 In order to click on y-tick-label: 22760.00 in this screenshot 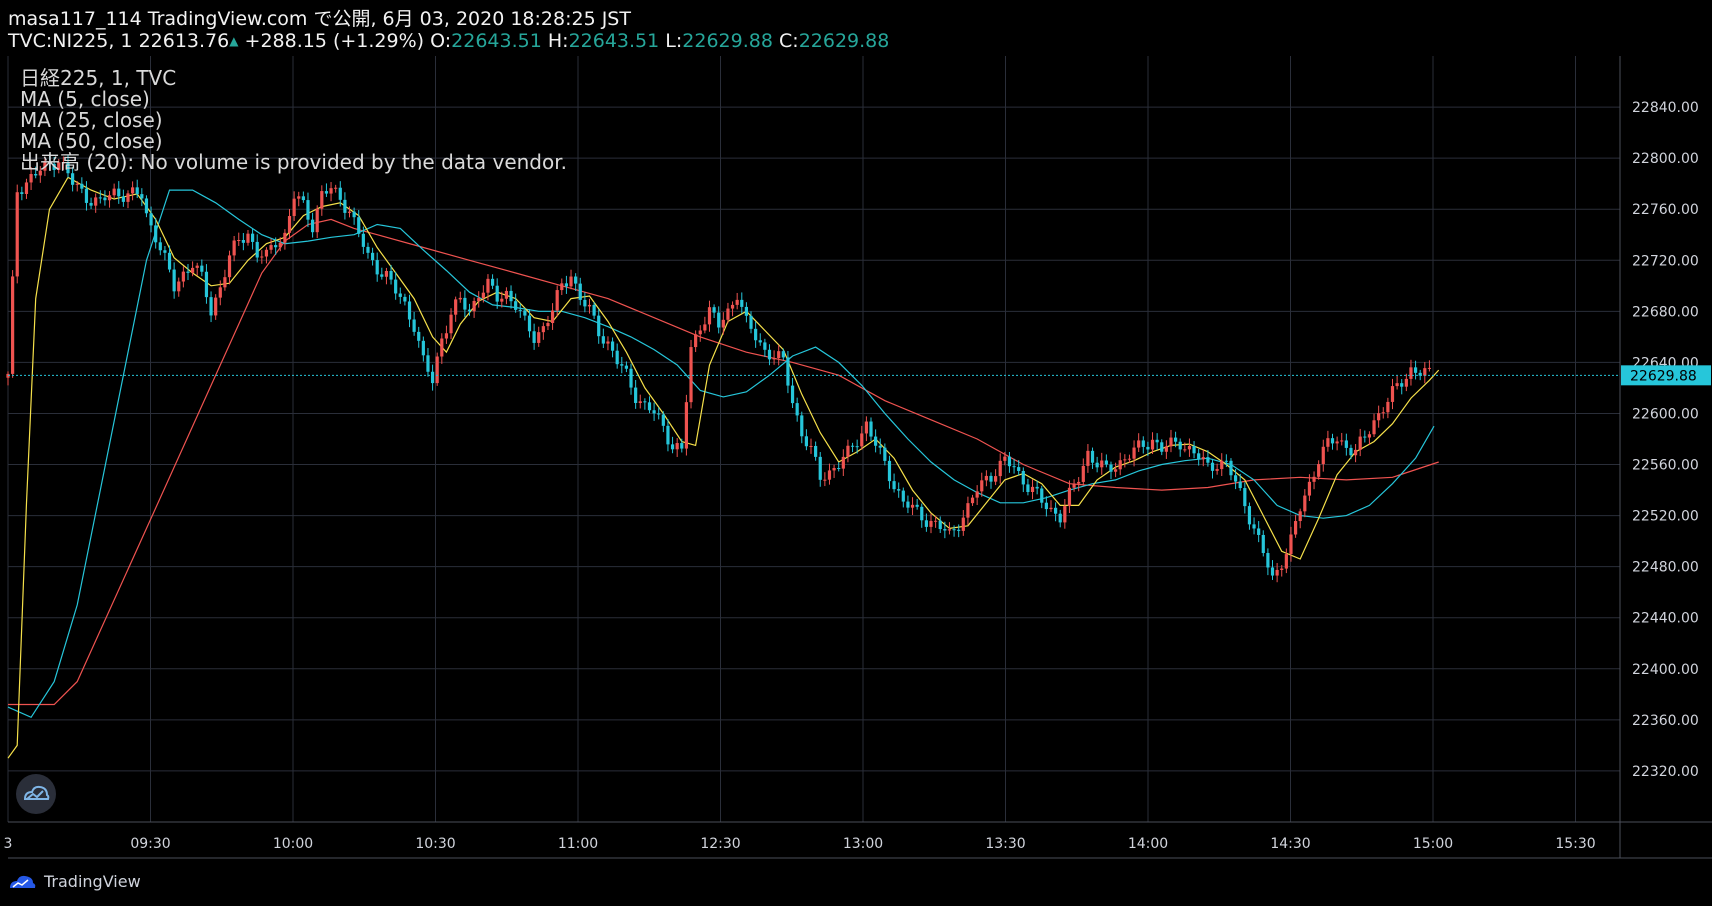, I will do `click(1665, 210)`.